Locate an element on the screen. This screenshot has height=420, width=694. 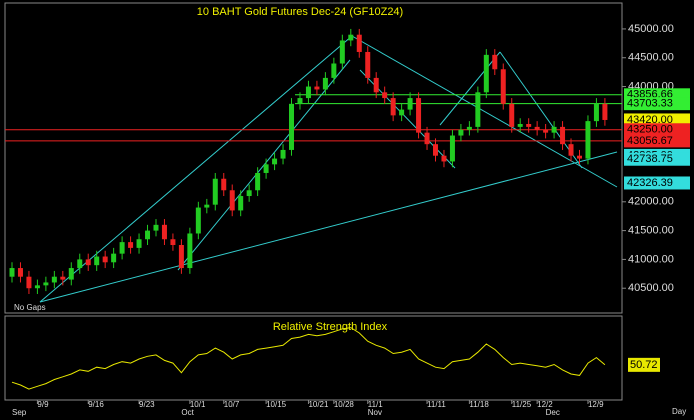
level-label: 43056.67 is located at coordinates (650, 141).